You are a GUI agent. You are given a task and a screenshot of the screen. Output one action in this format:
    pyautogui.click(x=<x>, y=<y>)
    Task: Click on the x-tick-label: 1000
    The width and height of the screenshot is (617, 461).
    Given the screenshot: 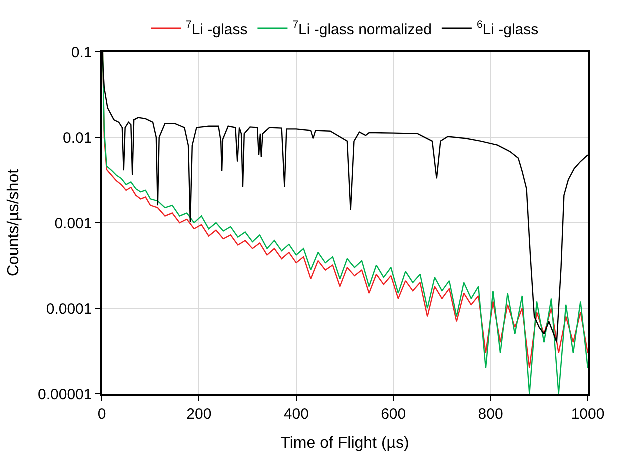 What is the action you would take?
    pyautogui.click(x=588, y=414)
    